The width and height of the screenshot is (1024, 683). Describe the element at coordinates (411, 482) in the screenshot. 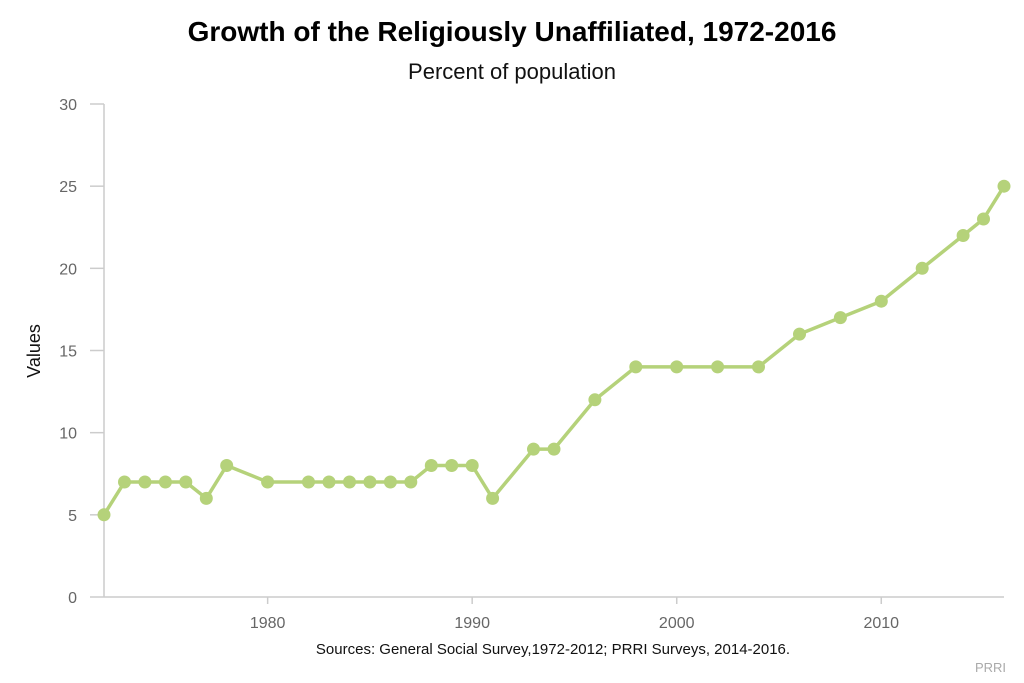

I see `data-point-1987` at that location.